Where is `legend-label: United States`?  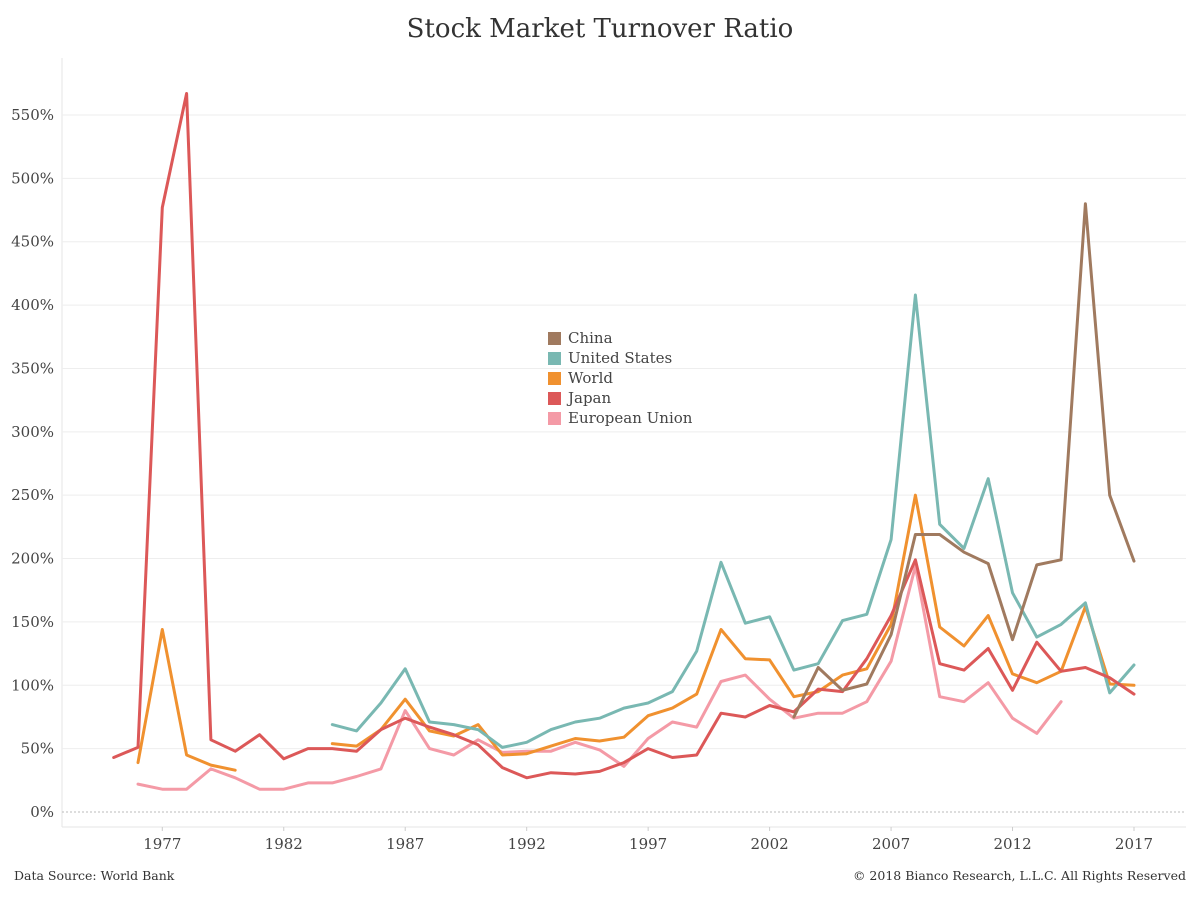
legend-label: United States is located at coordinates (620, 358).